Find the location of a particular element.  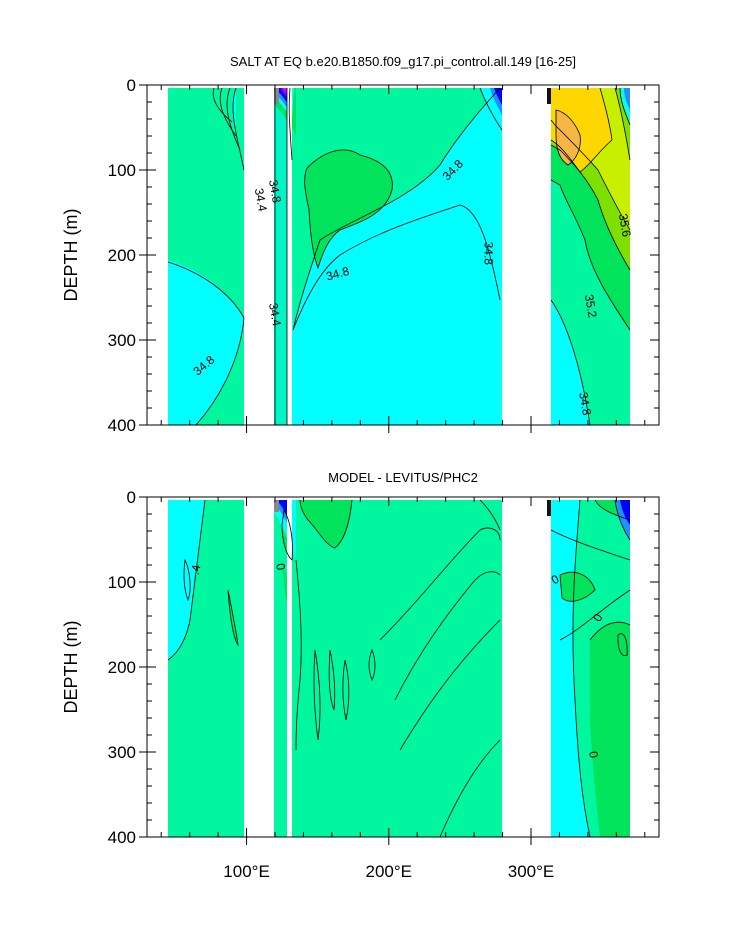

bottom-panel-title: MODEL - LEVITUS/PHC2 is located at coordinates (403, 477).